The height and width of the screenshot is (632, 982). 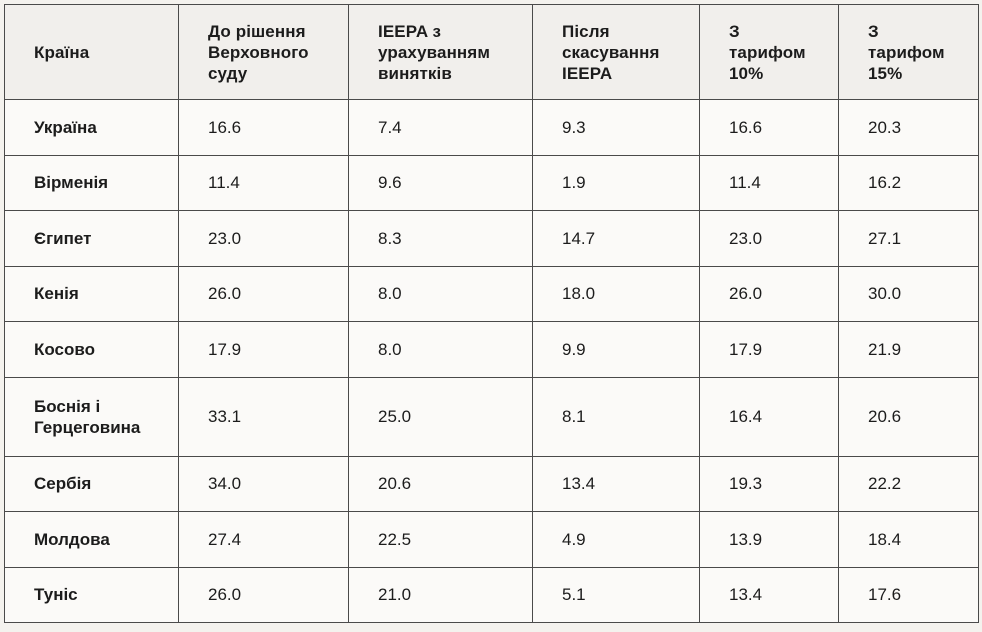 What do you see at coordinates (908, 594) in the screenshot?
I see `cell-value: 17.6` at bounding box center [908, 594].